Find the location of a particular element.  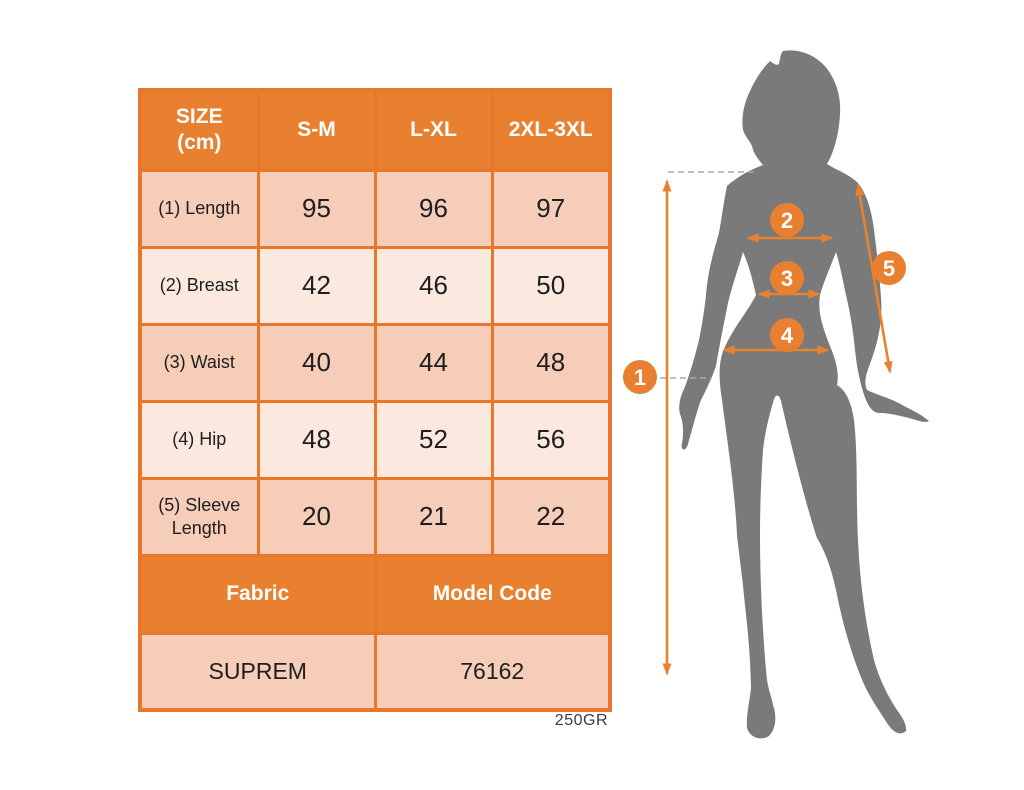

marker-5-number: 5 is located at coordinates (889, 268).